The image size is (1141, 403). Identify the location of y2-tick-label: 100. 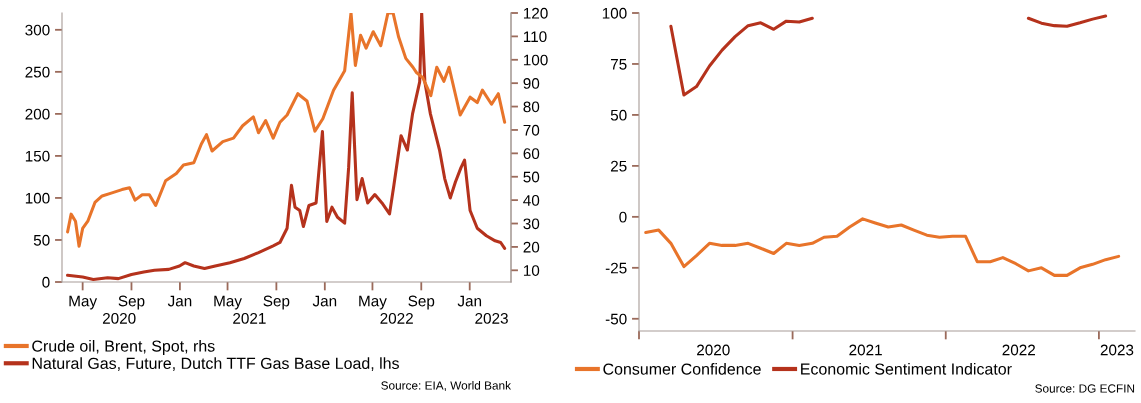
(535, 60).